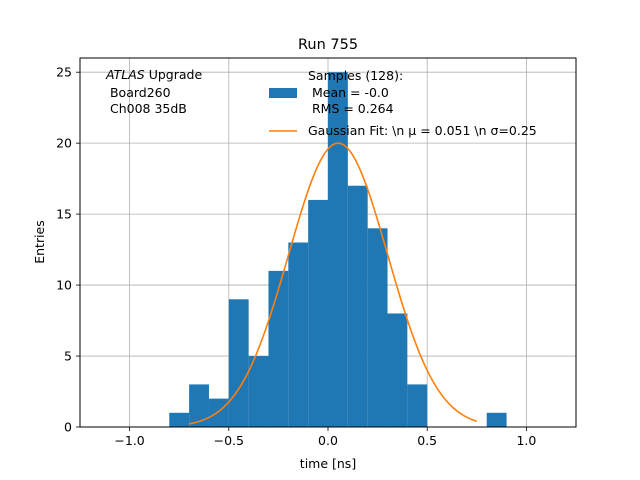 This screenshot has height=480, width=640. What do you see at coordinates (351, 108) in the screenshot?
I see `legend-hist-line-3: RMS = 0.264` at bounding box center [351, 108].